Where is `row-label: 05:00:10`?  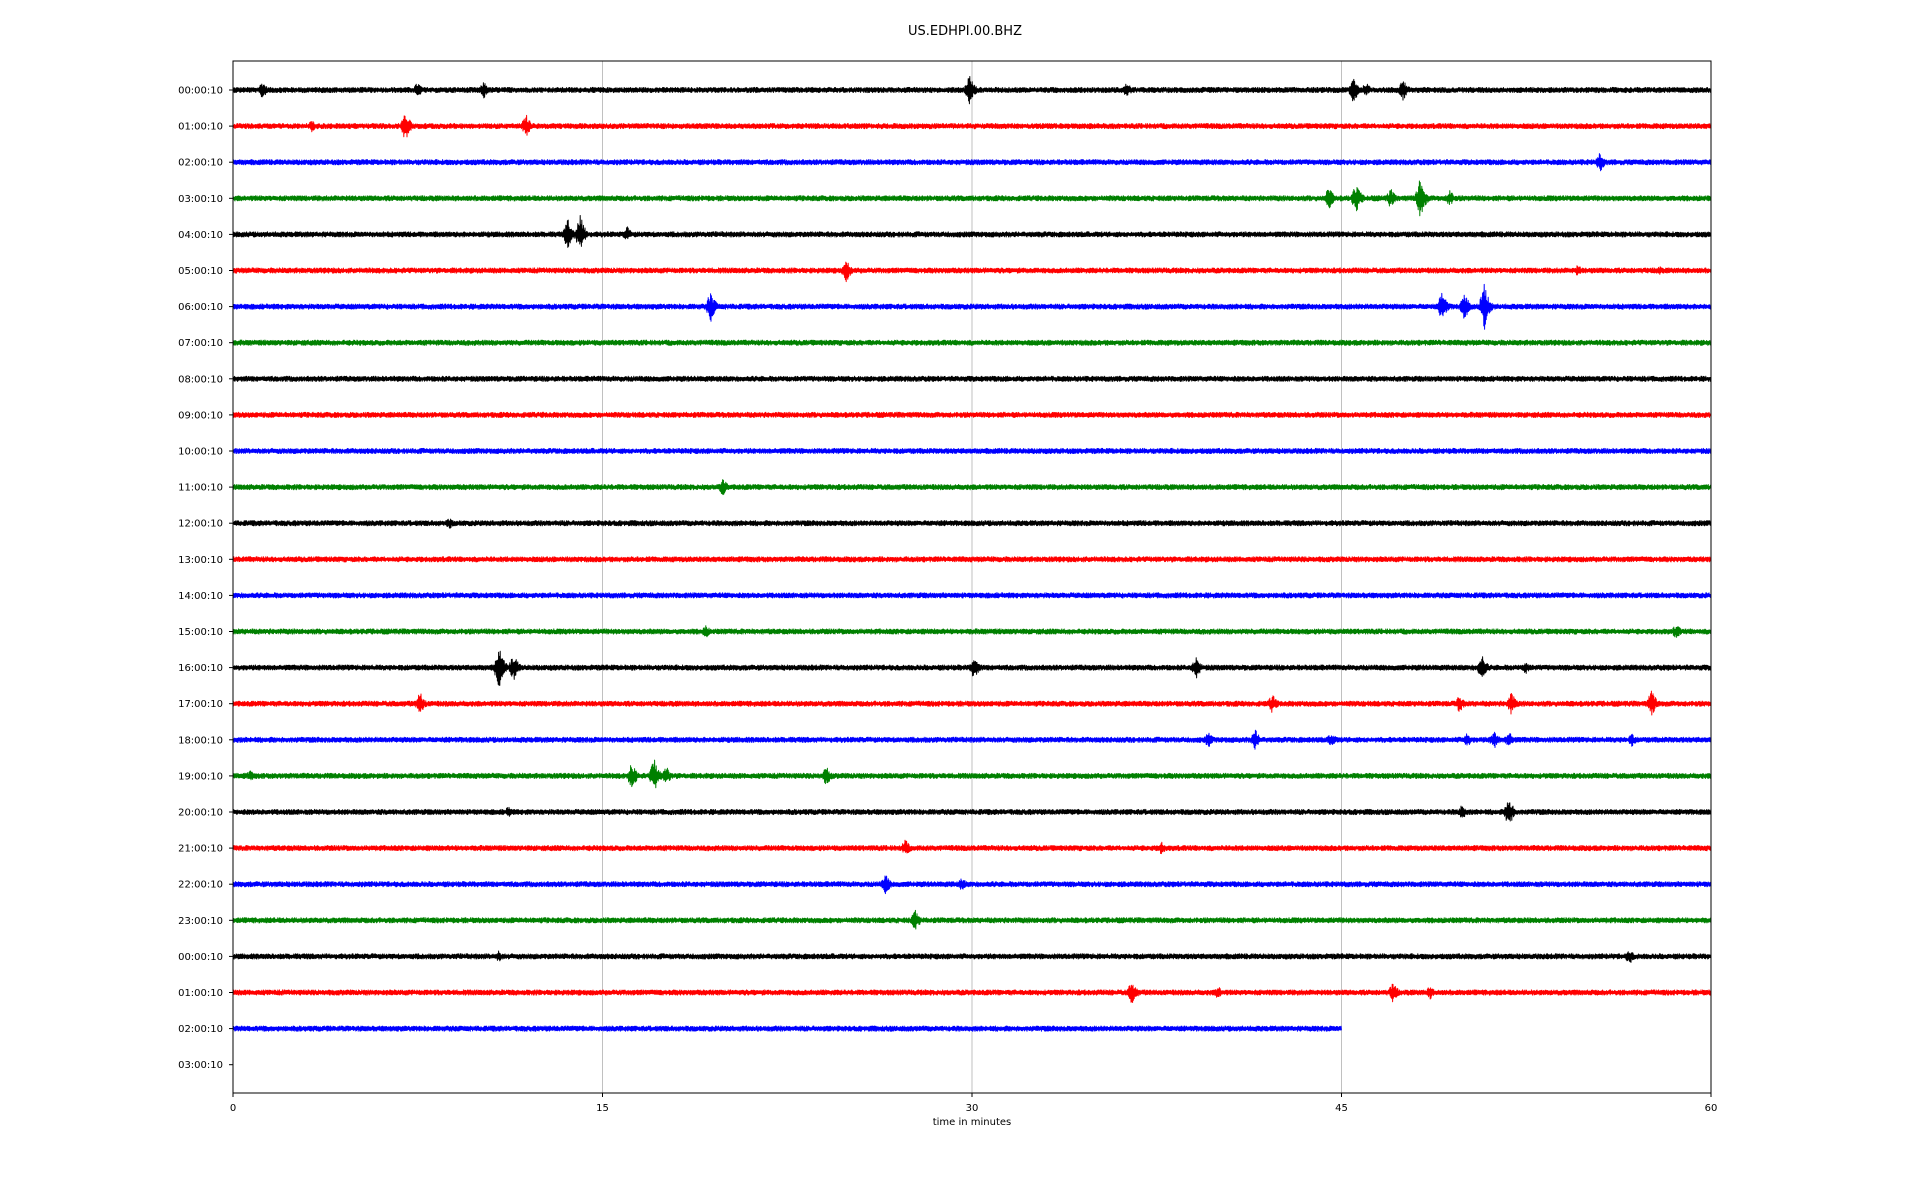
row-label: 05:00:10 is located at coordinates (200, 271).